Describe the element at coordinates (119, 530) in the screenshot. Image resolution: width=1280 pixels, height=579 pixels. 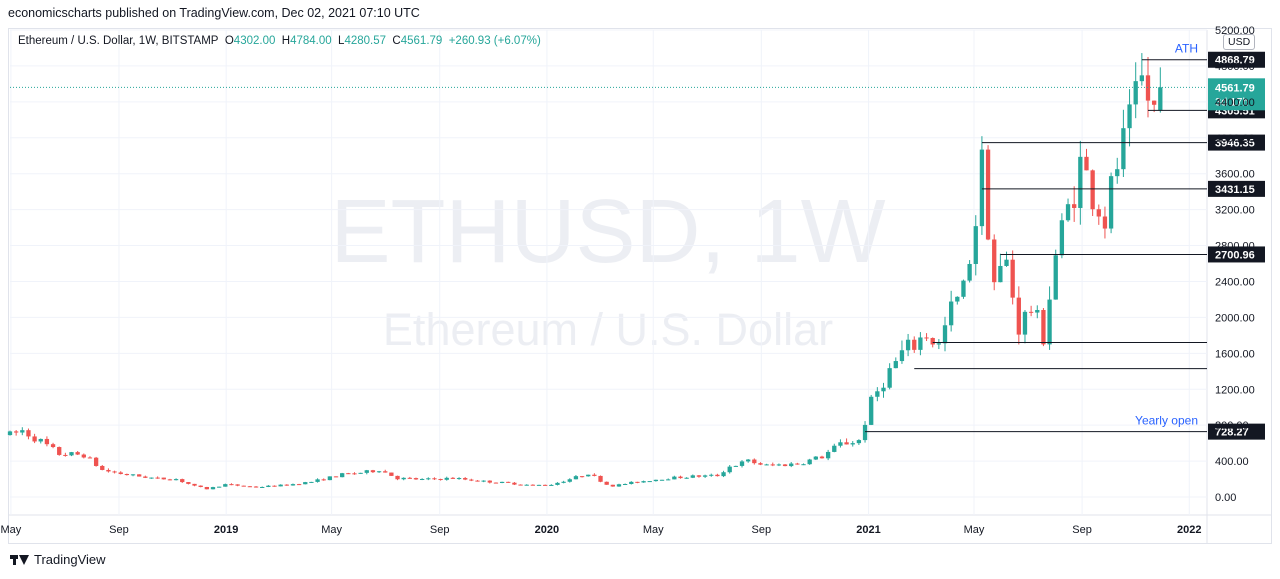
I see `x-tick-label: Sep` at that location.